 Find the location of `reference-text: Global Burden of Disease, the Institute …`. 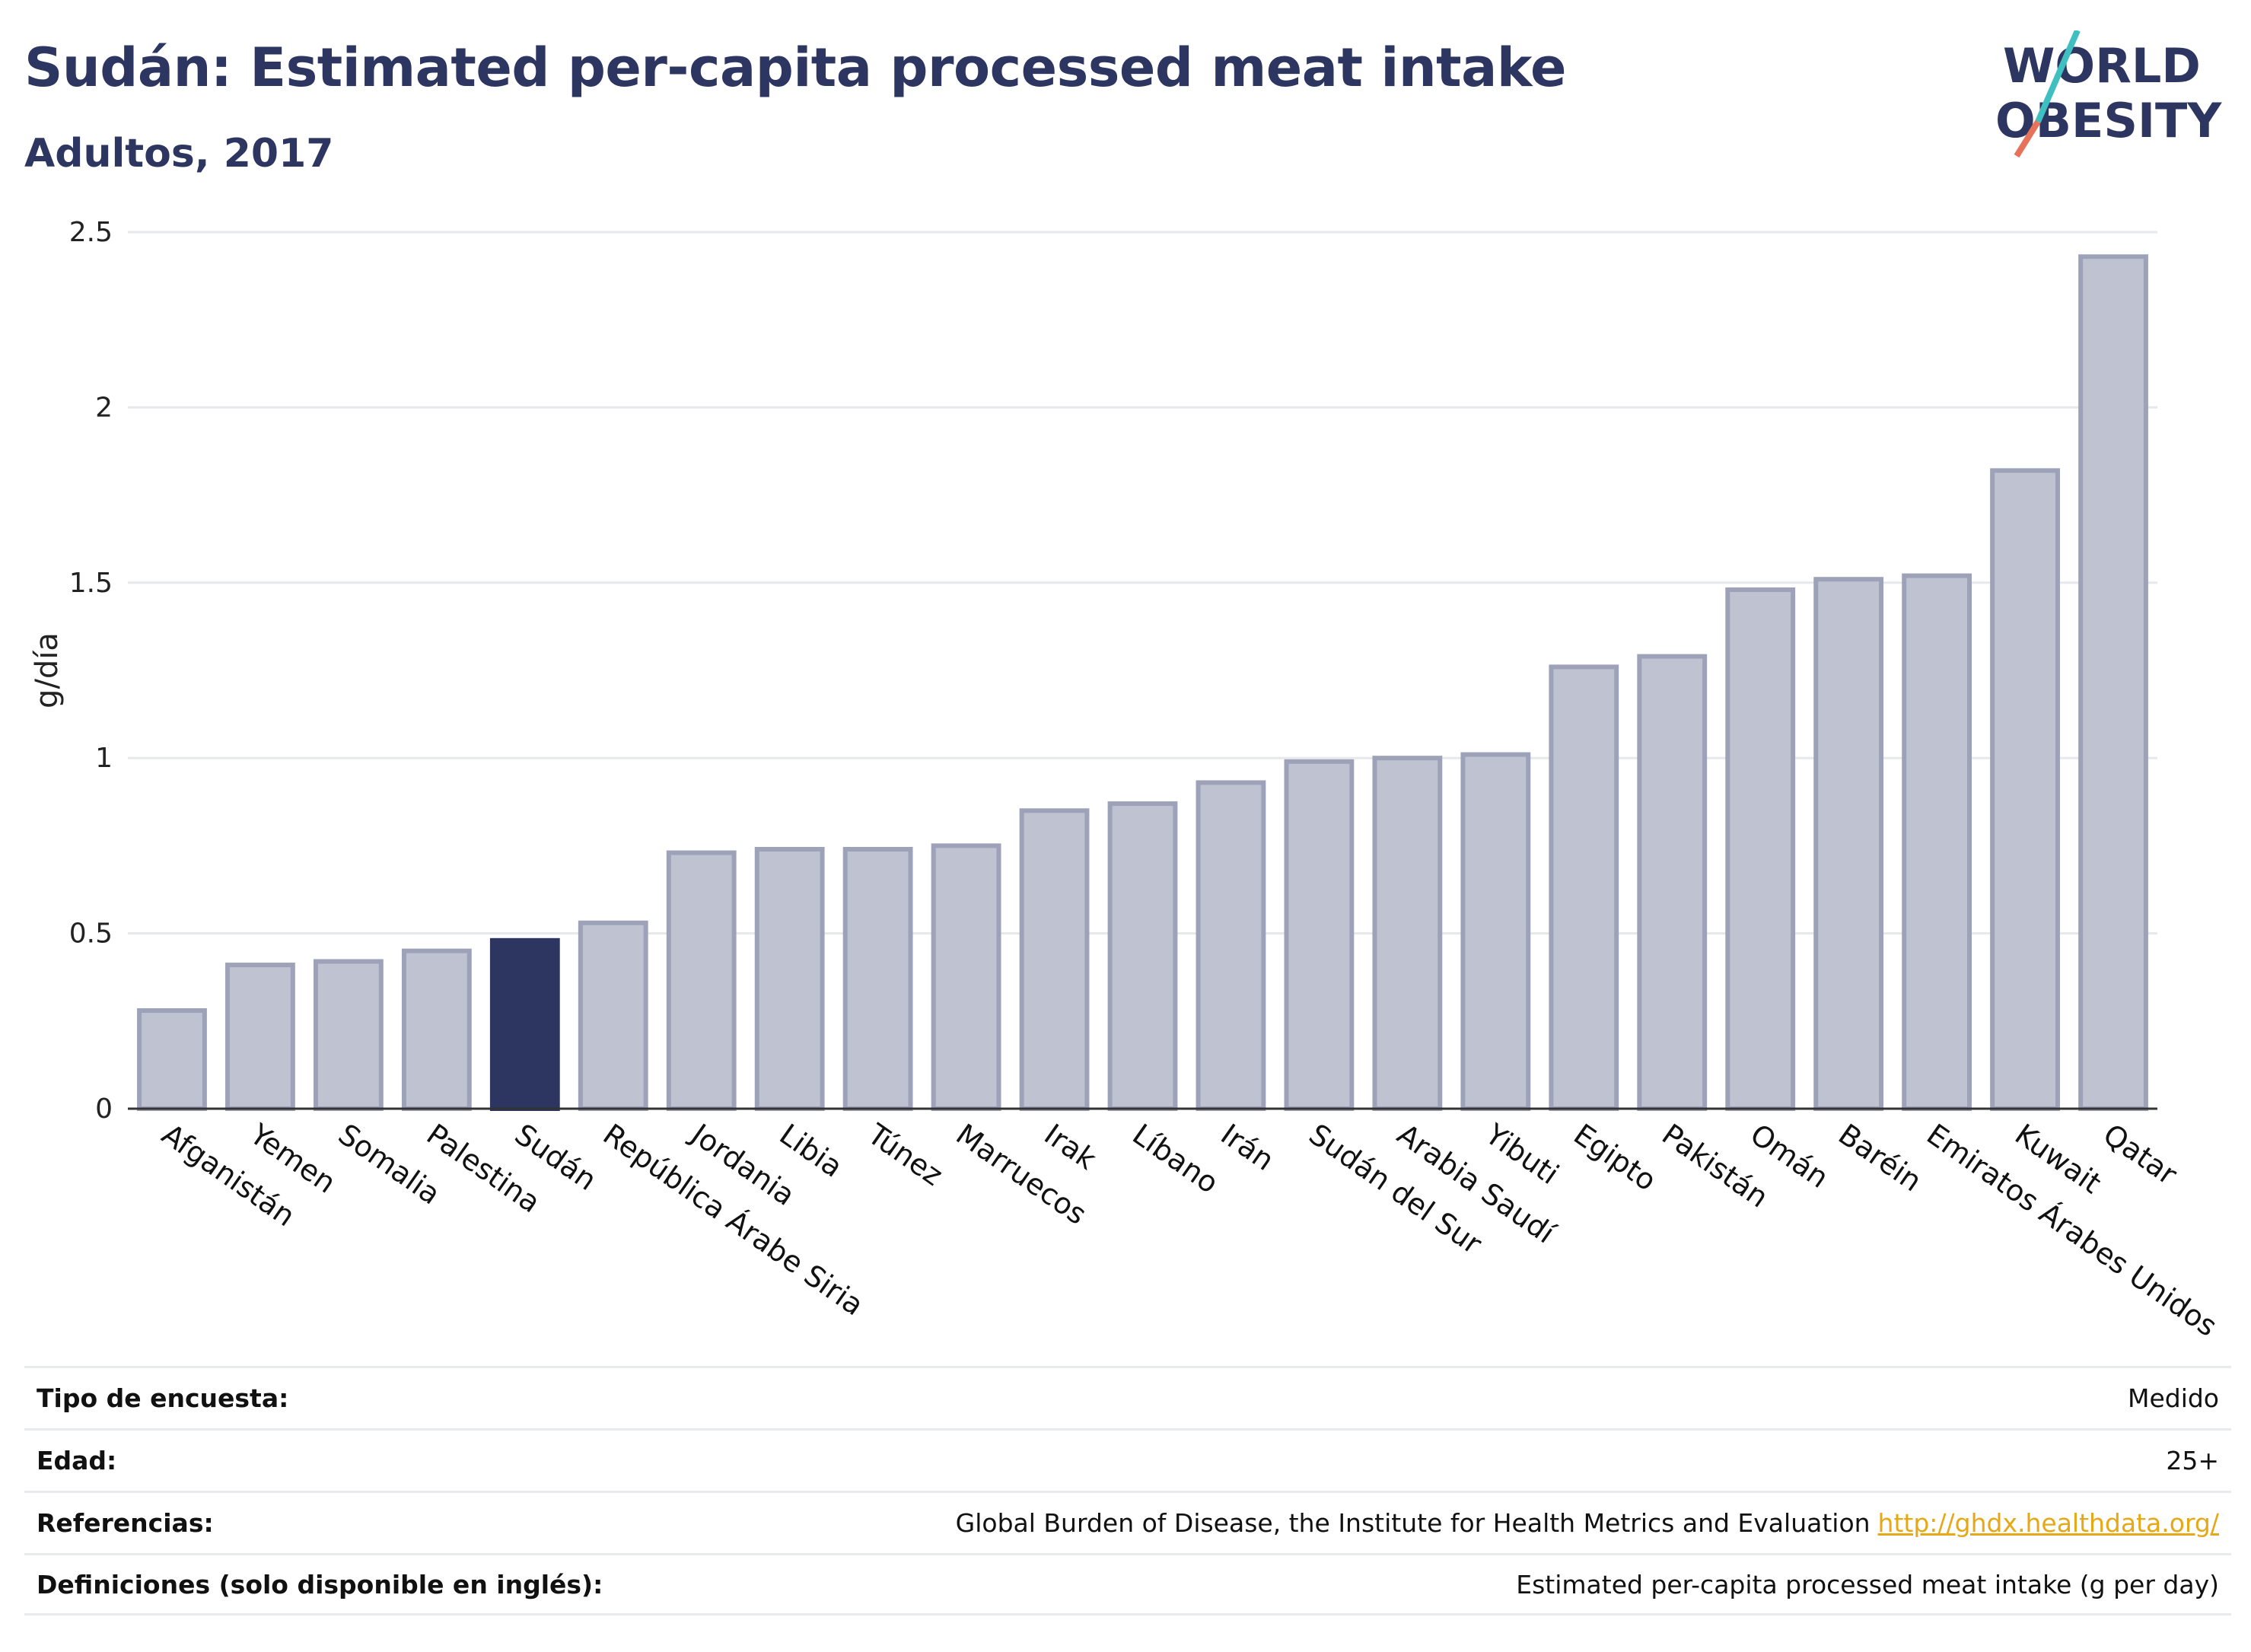

reference-text: Global Burden of Disease, the Institute … is located at coordinates (1413, 1523).